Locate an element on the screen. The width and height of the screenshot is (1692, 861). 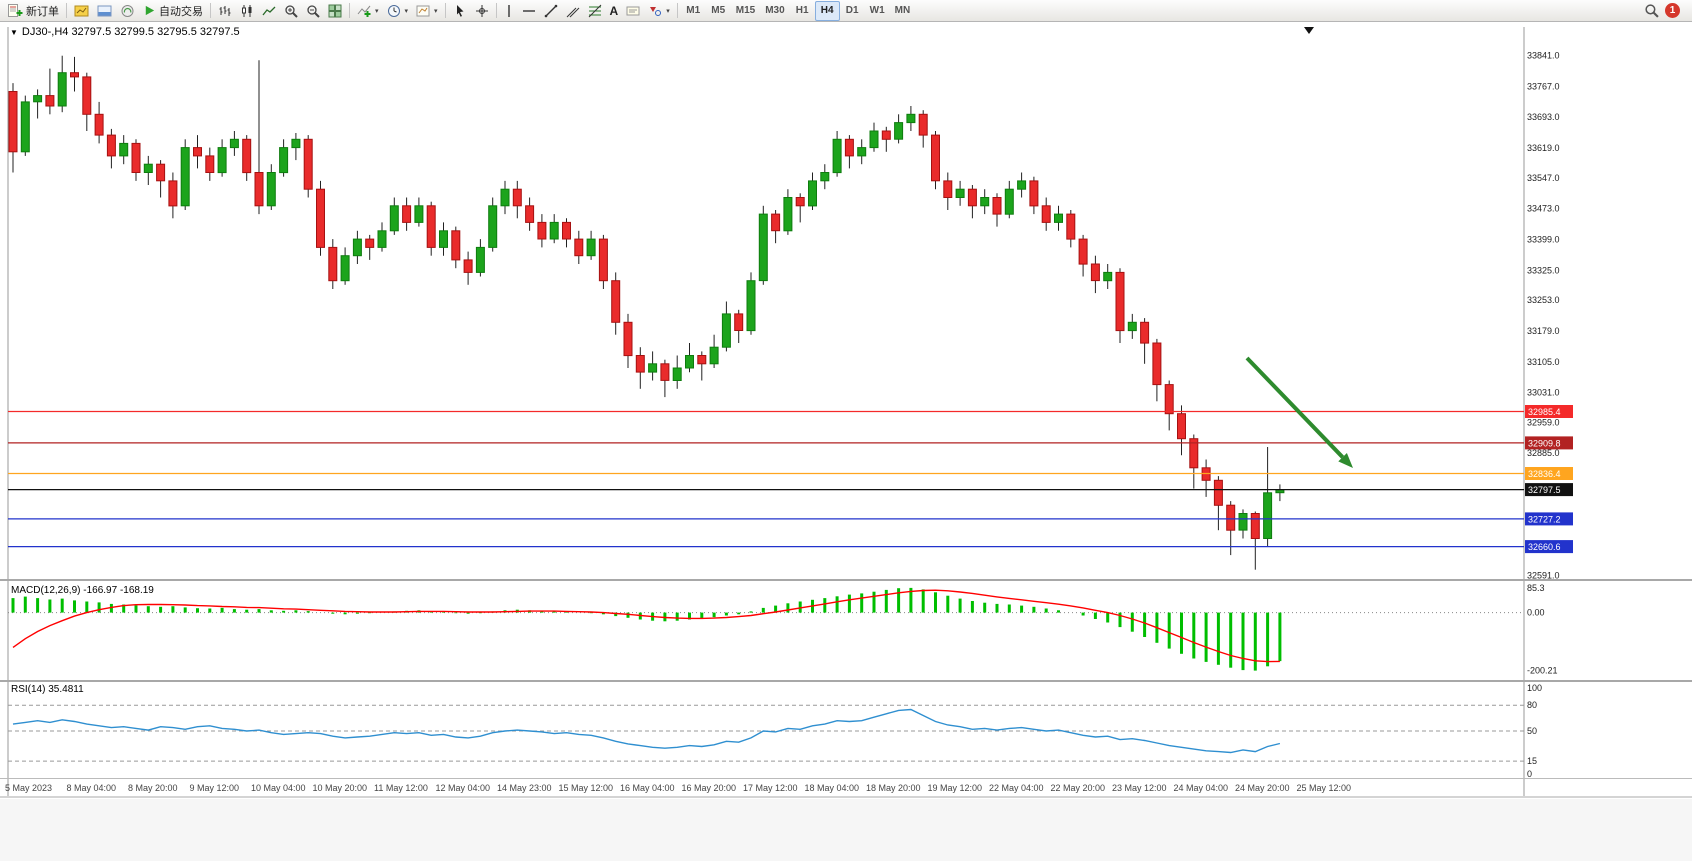
auto-trading-button: 自动交易 is located at coordinates (173, 11).